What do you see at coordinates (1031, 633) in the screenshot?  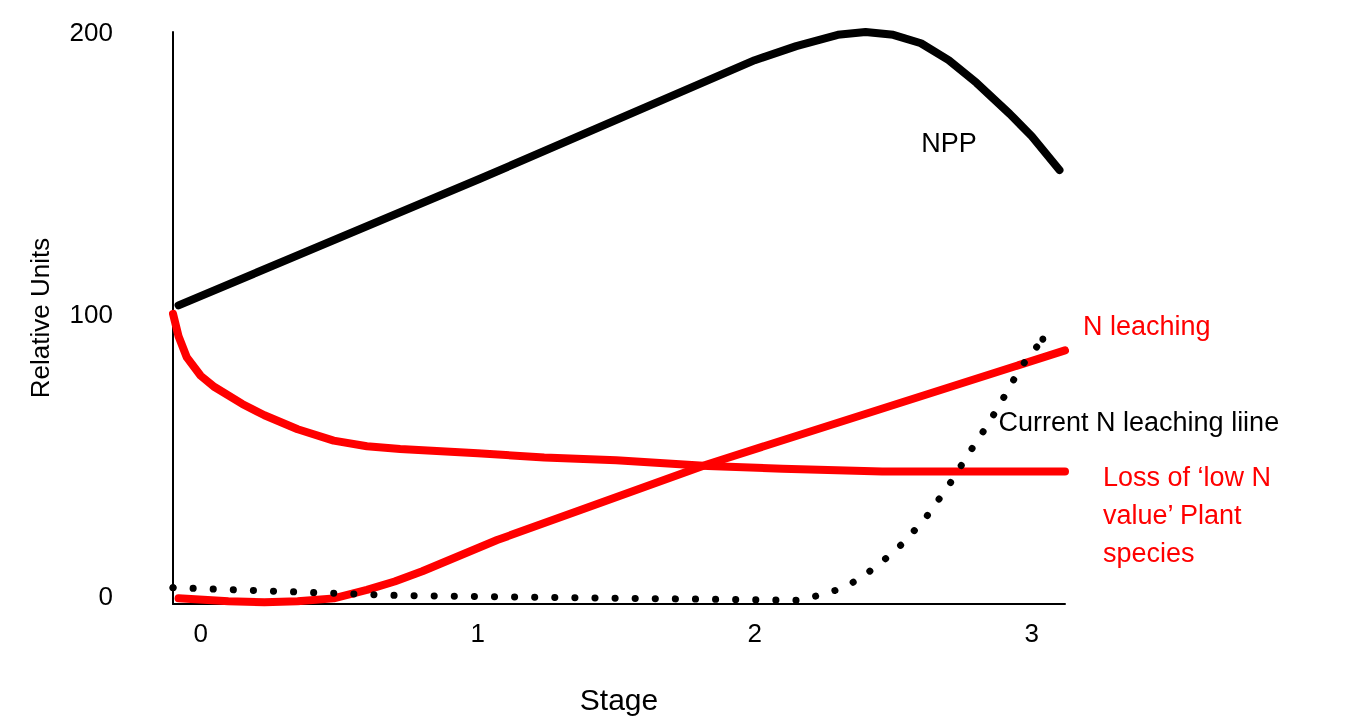 I see `x-tick-label: 3` at bounding box center [1031, 633].